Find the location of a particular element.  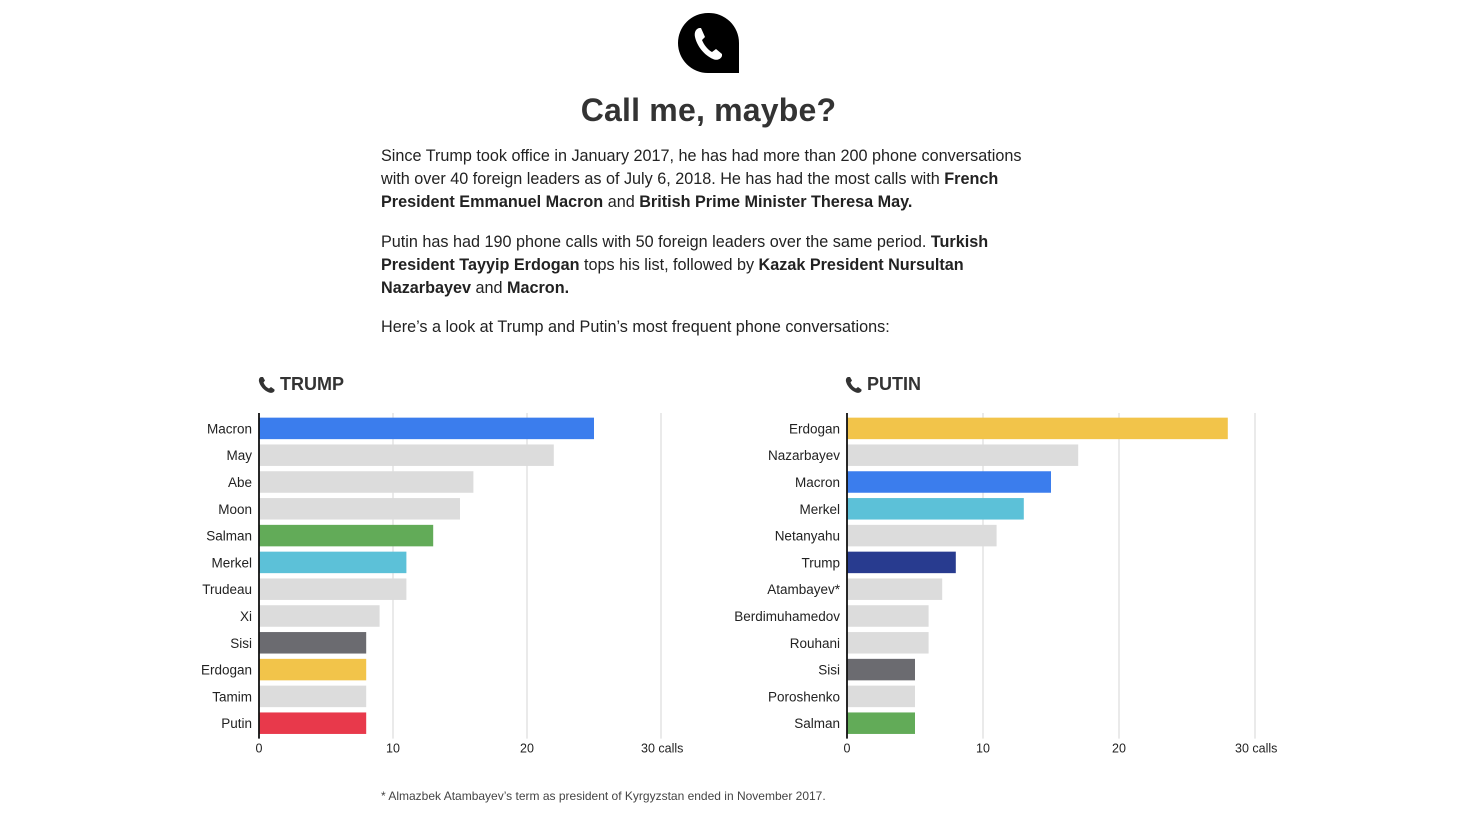

putin-category-label: Sisi is located at coordinates (829, 670).